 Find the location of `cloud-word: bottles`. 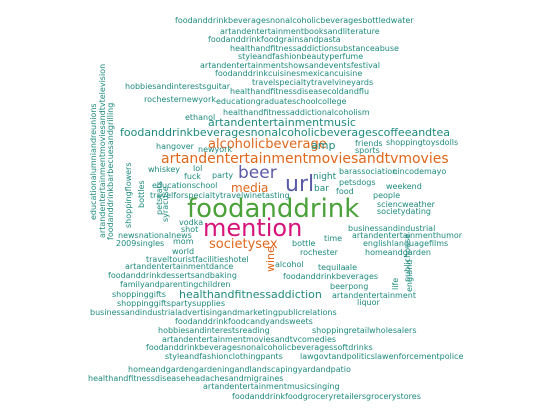

cloud-word: bottles is located at coordinates (141, 194).